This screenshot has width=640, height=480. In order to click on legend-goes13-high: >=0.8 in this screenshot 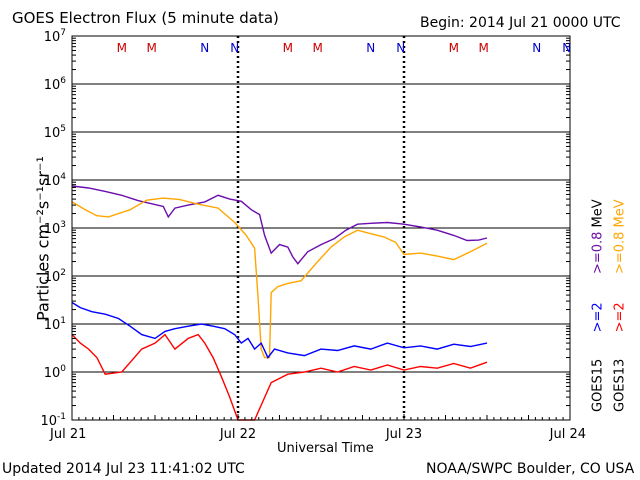, I will do `click(619, 253)`.